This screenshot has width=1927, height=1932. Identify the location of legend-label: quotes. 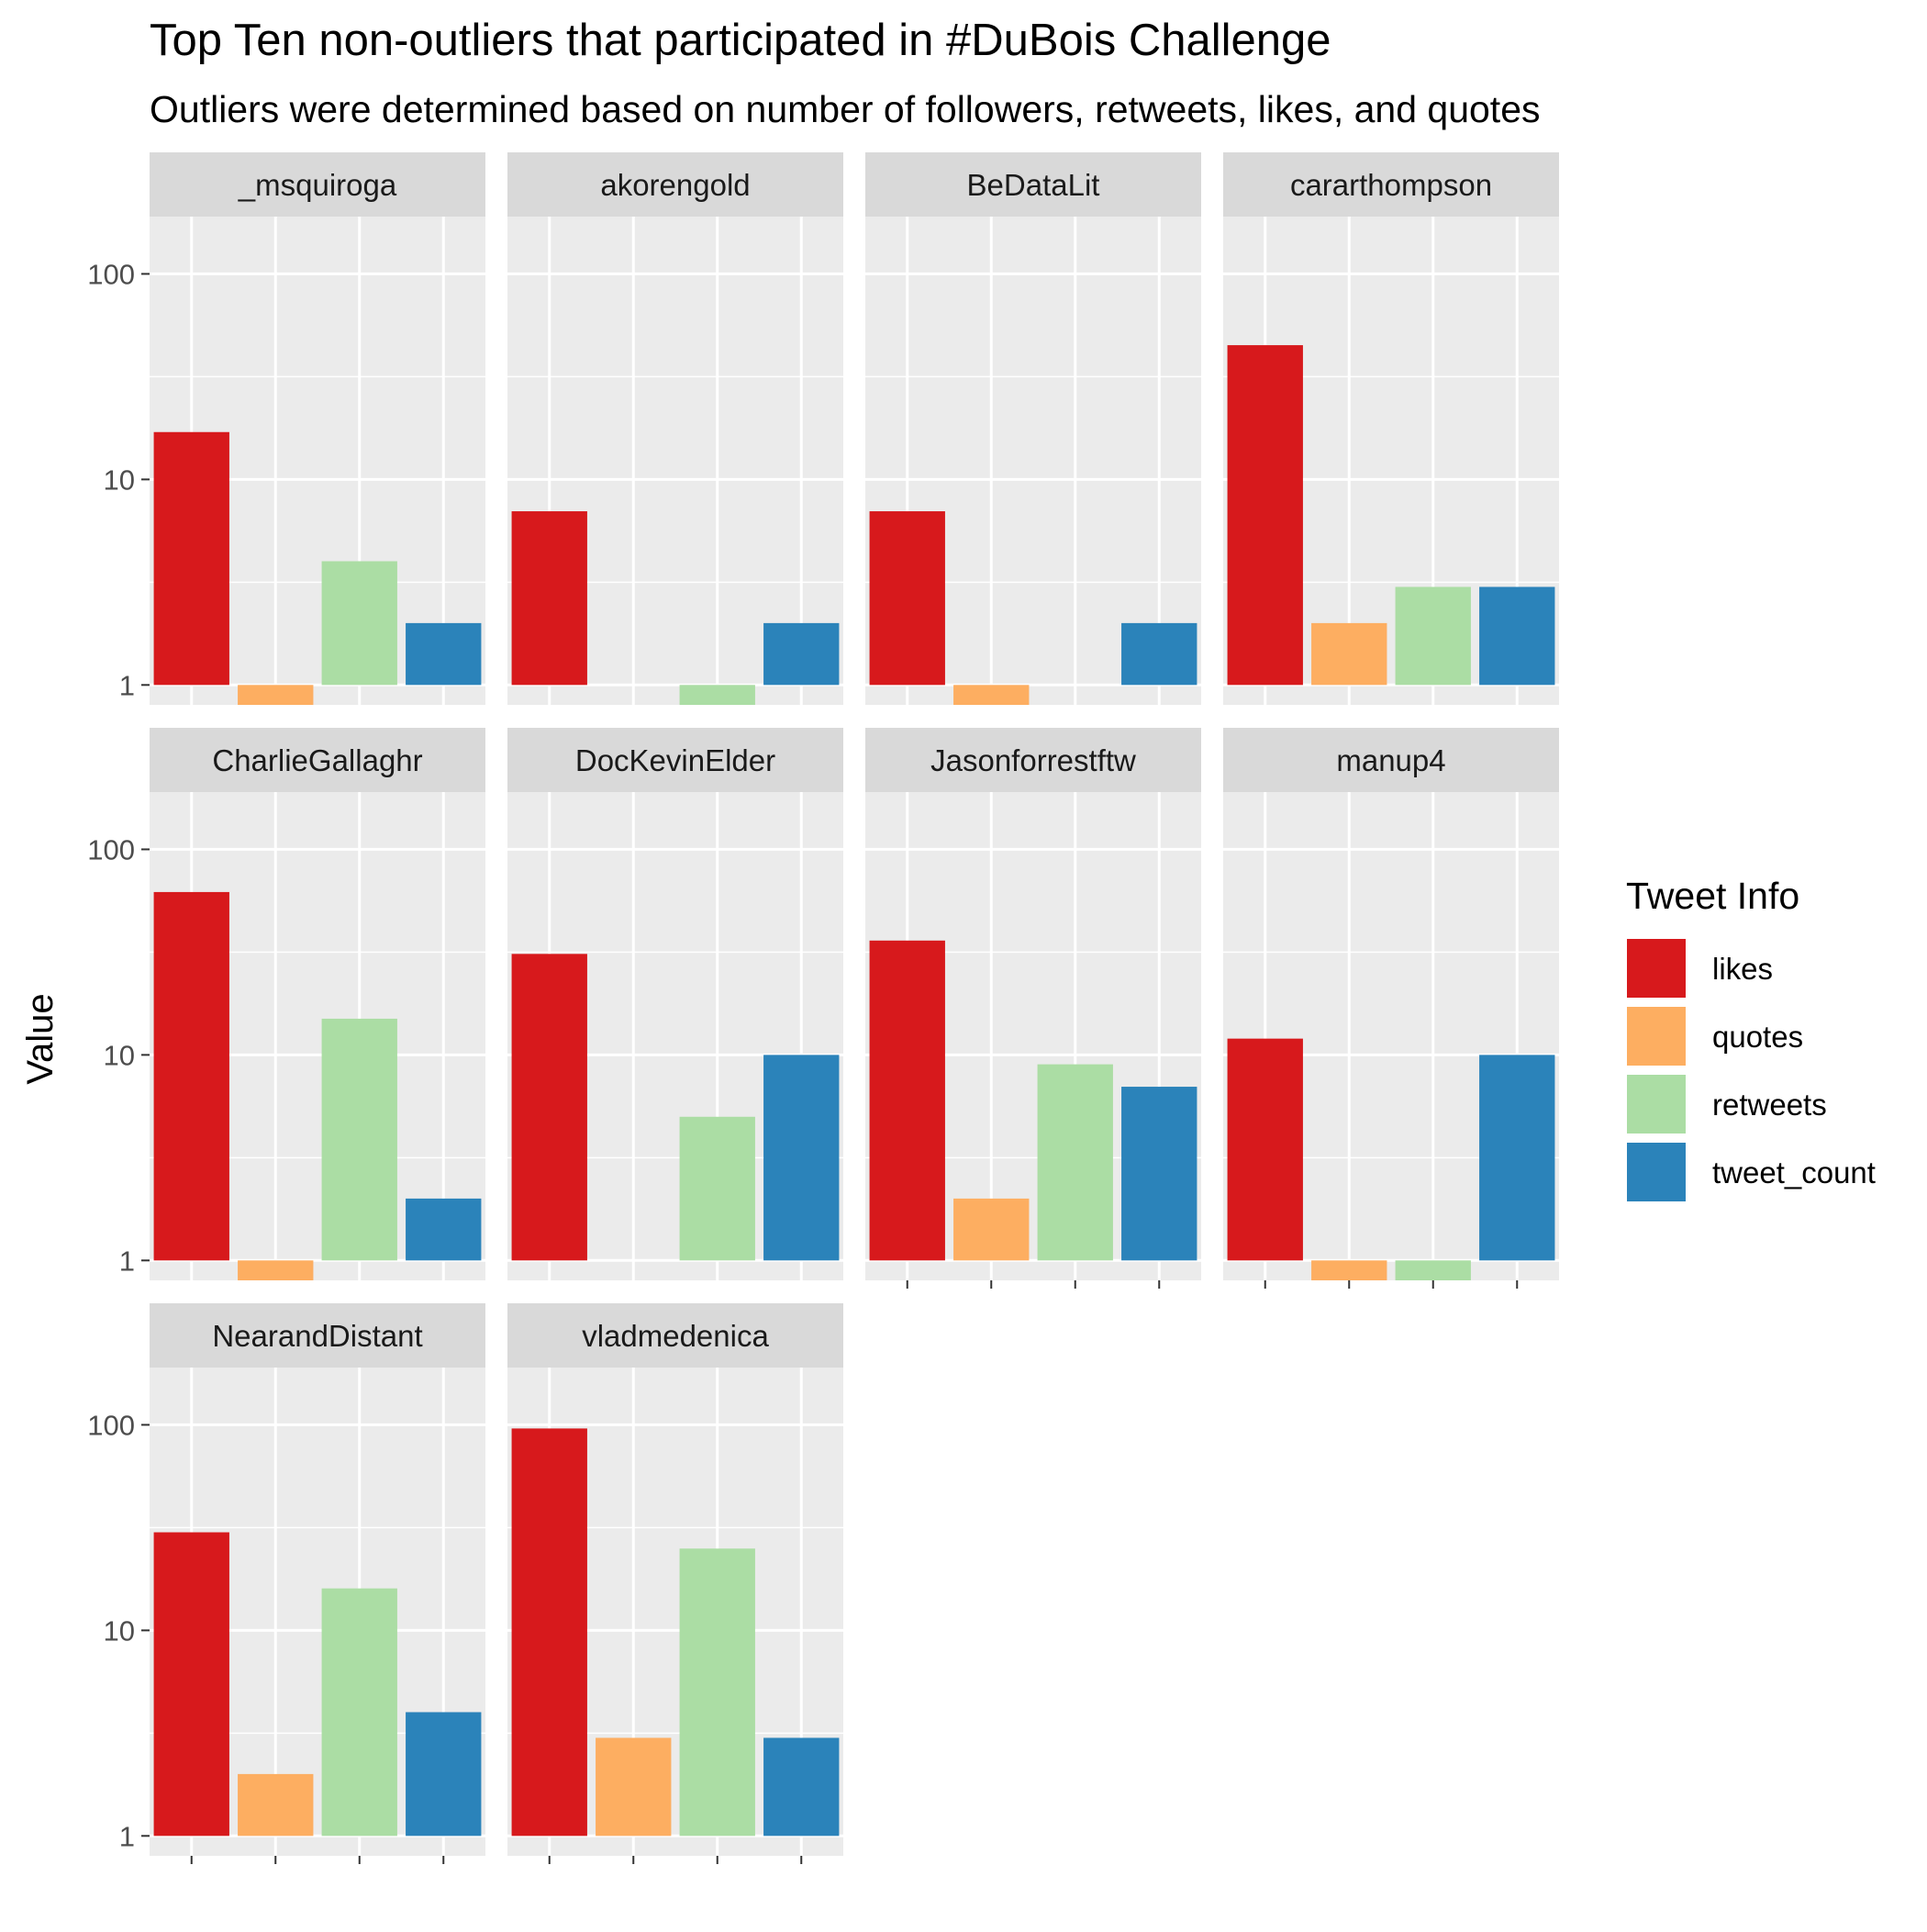
(1757, 1037).